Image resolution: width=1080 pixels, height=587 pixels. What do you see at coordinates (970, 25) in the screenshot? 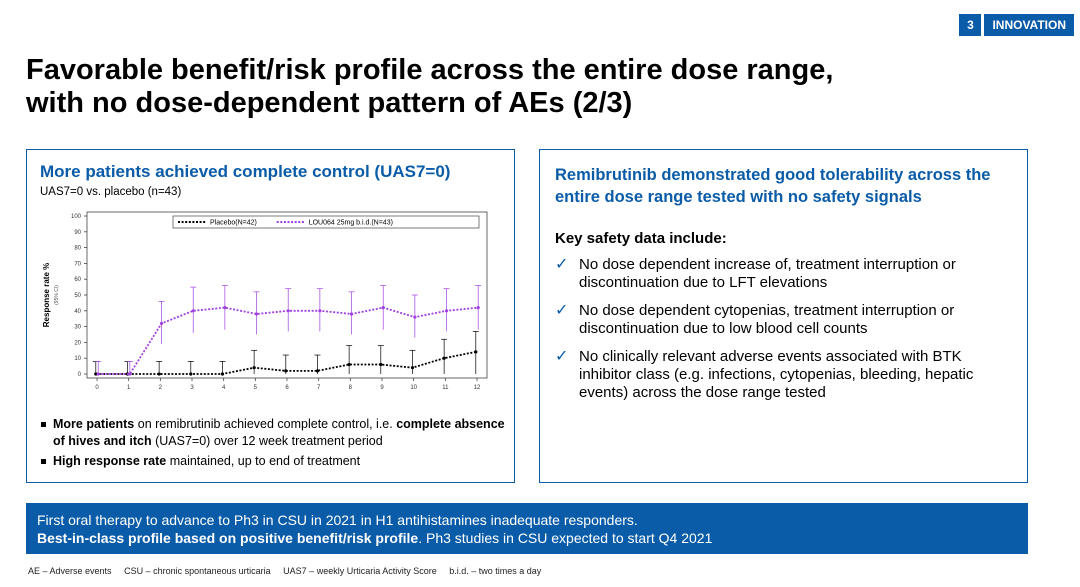
I see `section-number: 3` at bounding box center [970, 25].